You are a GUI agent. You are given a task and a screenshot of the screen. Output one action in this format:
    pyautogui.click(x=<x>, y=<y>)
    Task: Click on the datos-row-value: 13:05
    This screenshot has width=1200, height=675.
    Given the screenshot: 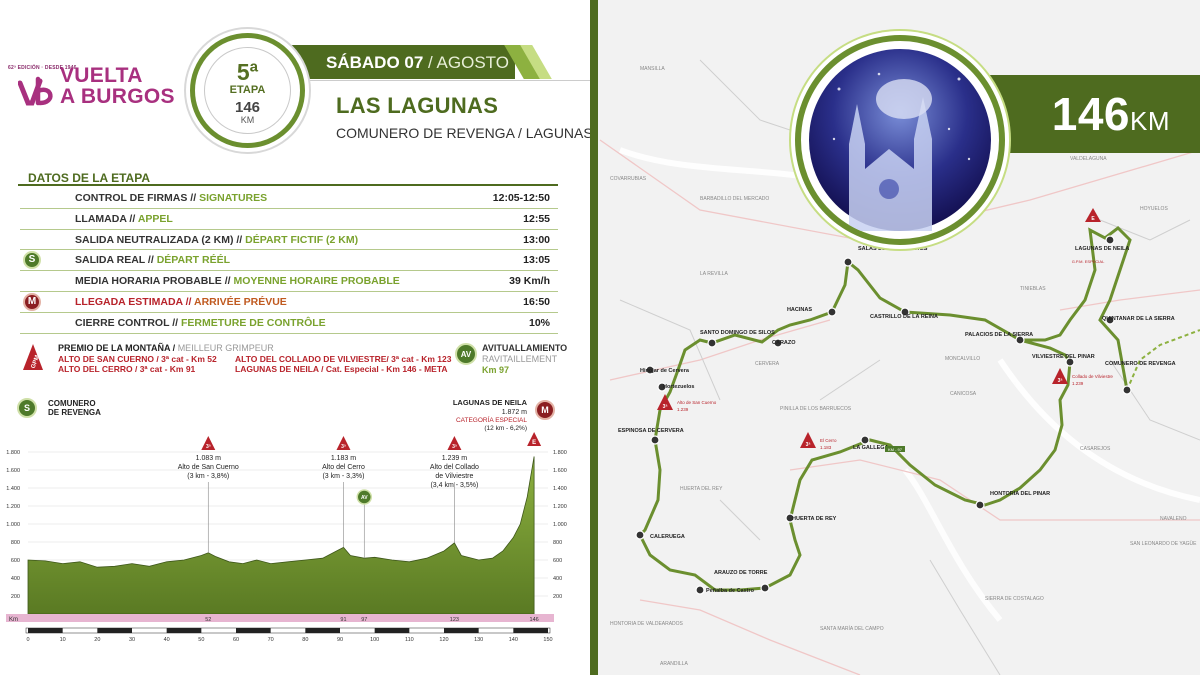 What is the action you would take?
    pyautogui.click(x=536, y=260)
    